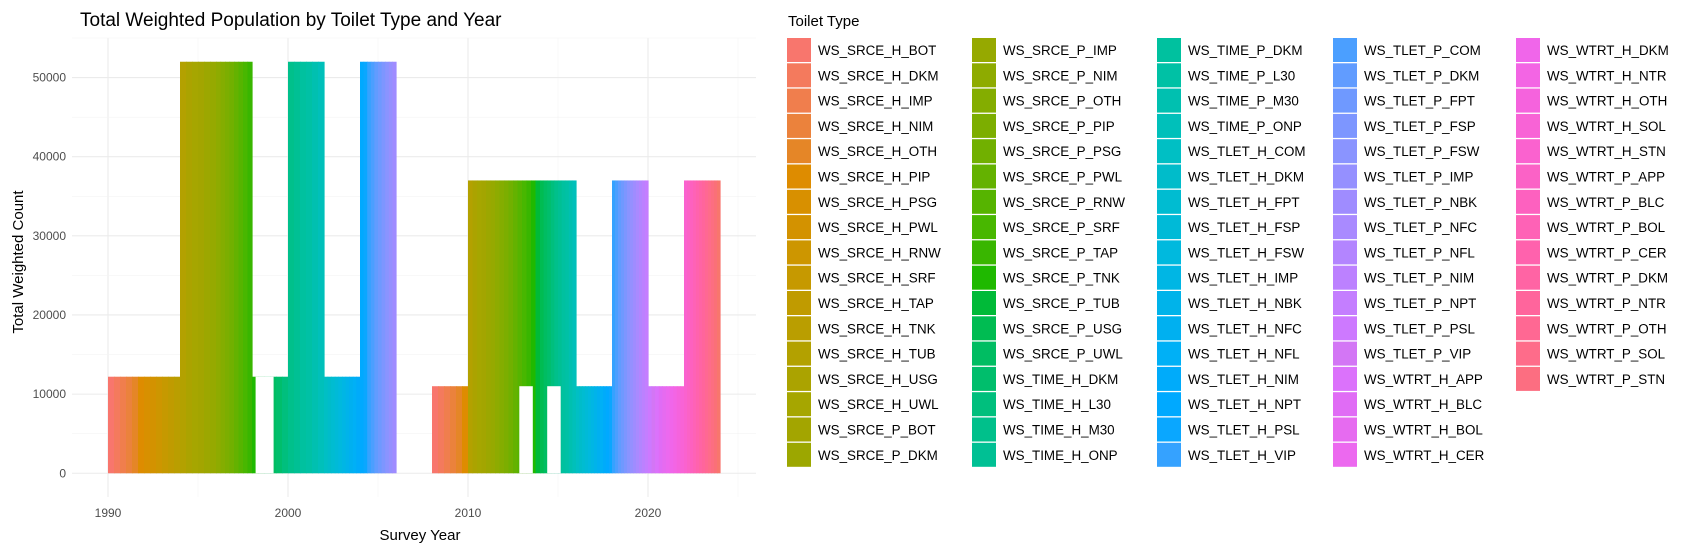  I want to click on legend-label: WS_TLET_P_VIP, so click(1417, 354).